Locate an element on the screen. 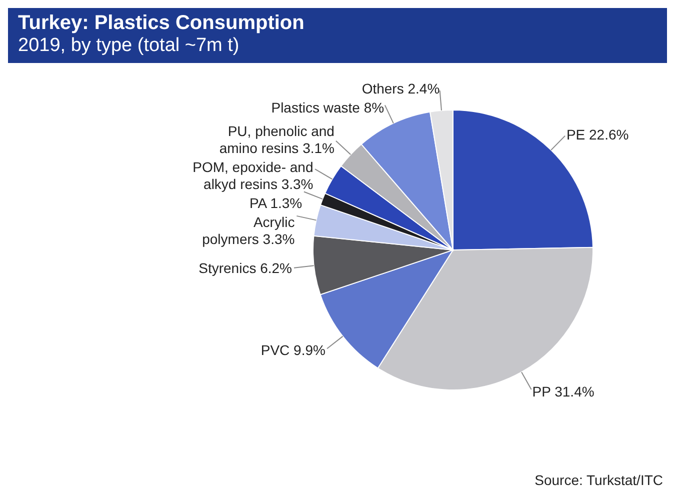 The image size is (675, 500). slice-label: PE 22.6% is located at coordinates (597, 134).